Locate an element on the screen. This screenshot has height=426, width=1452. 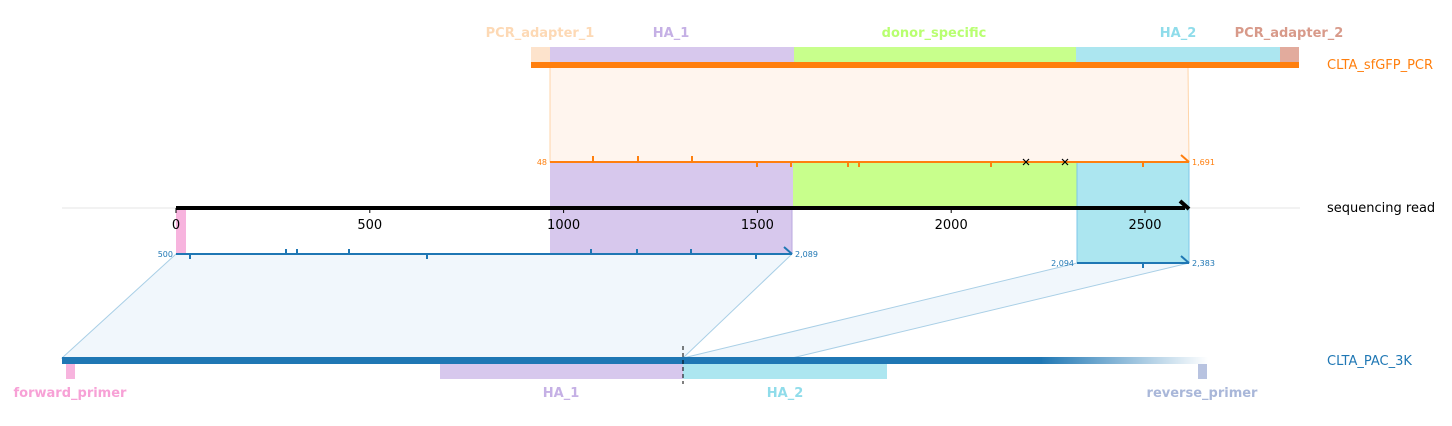
read-feature-ha1-lower is located at coordinates (671, 231).